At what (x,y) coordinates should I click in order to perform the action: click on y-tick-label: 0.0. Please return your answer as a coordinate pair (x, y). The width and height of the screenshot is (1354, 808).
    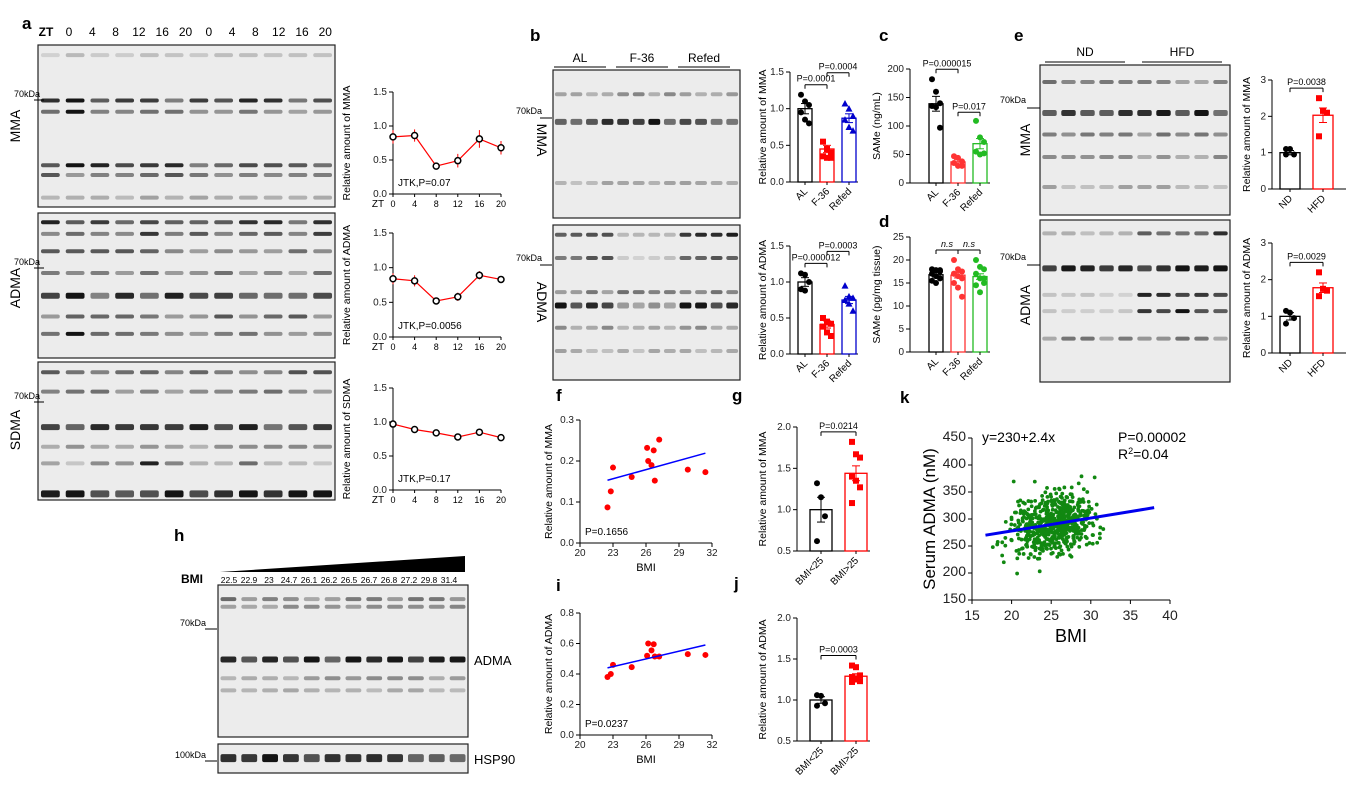
    Looking at the image, I should click on (380, 194).